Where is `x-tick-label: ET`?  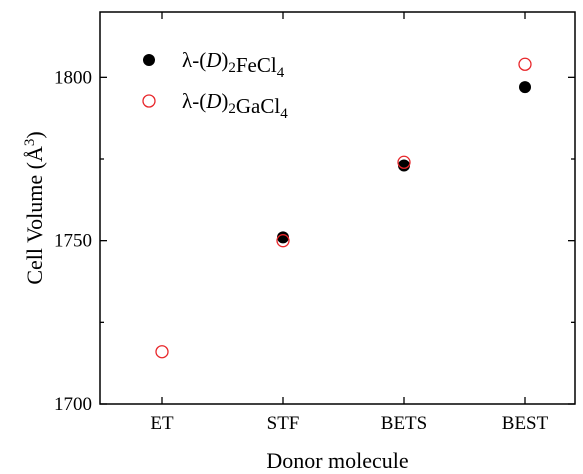
x-tick-label: ET is located at coordinates (162, 423).